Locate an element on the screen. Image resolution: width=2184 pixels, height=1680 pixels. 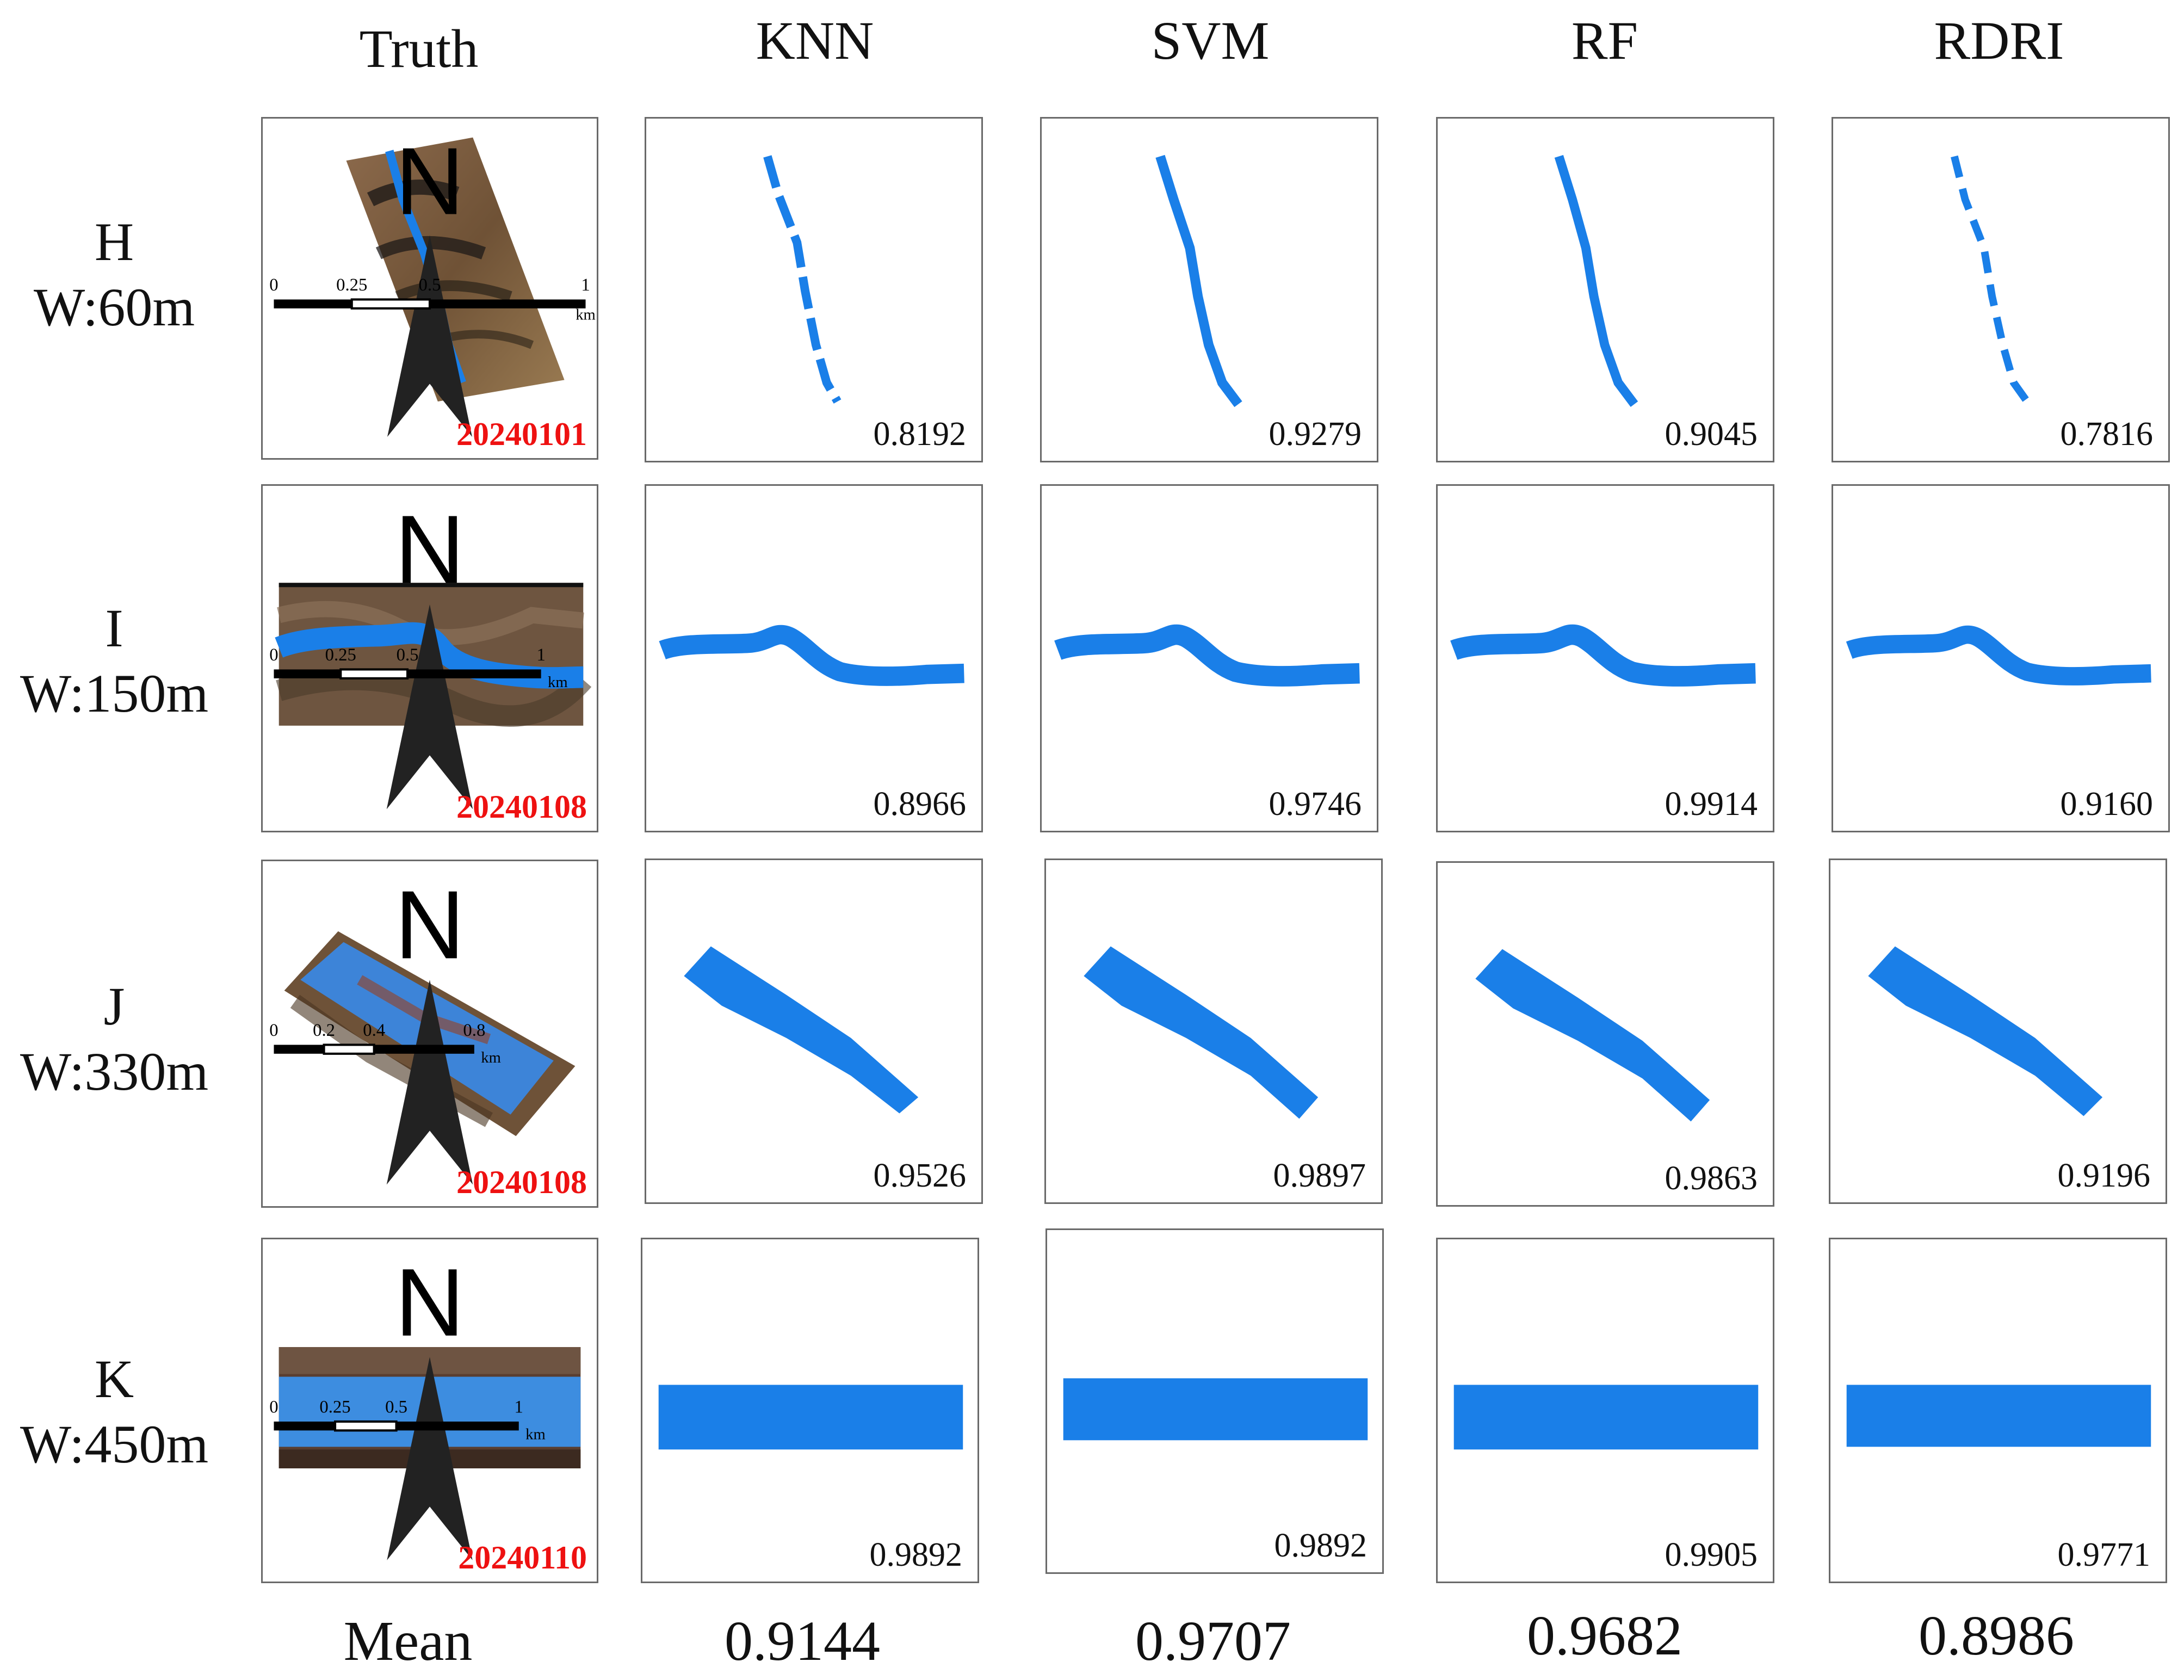
header-svm: SVM is located at coordinates (1210, 40).